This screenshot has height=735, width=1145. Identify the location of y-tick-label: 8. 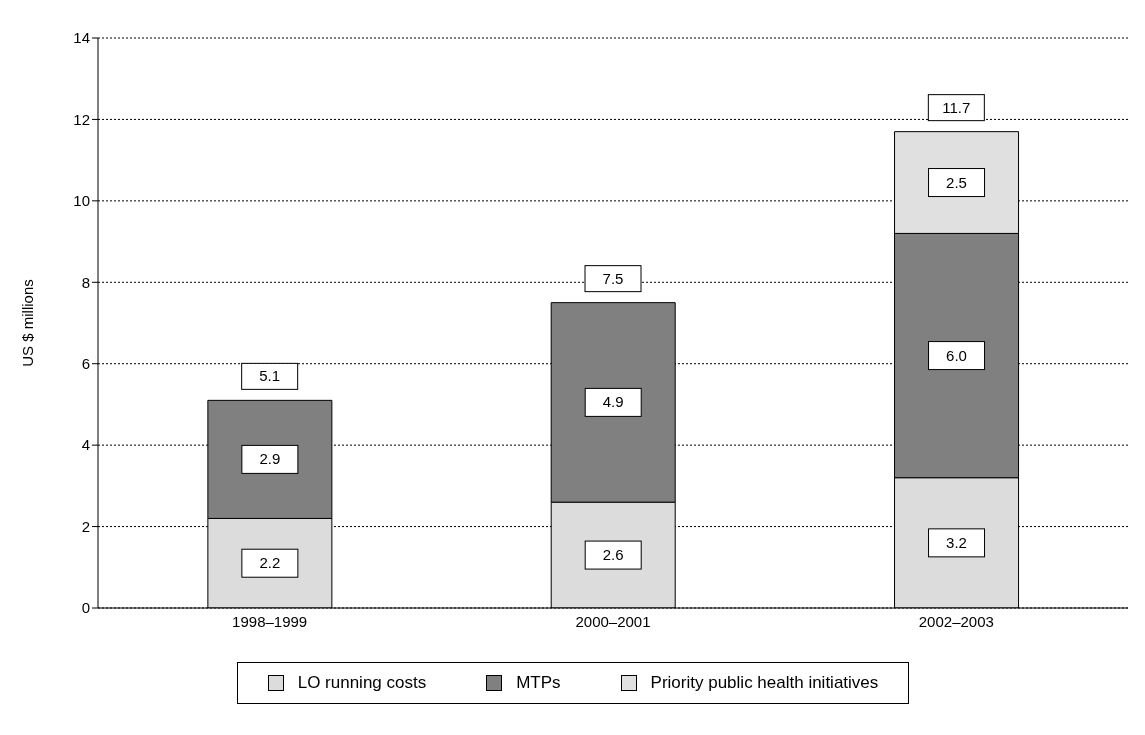
(85, 282).